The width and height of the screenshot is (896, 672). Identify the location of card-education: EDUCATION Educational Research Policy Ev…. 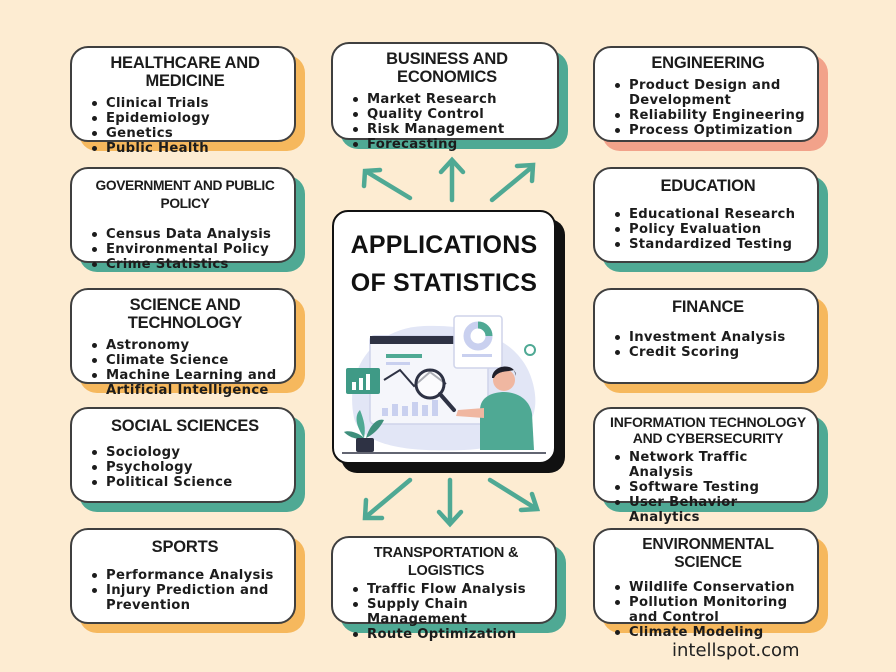
(706, 215).